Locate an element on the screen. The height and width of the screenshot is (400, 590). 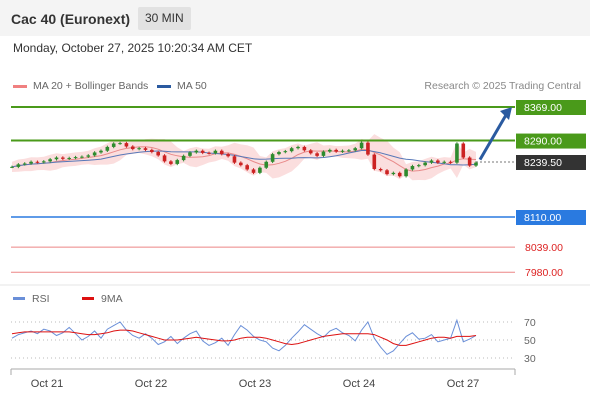
level-label-8110.00: 8110.00 is located at coordinates (542, 218).